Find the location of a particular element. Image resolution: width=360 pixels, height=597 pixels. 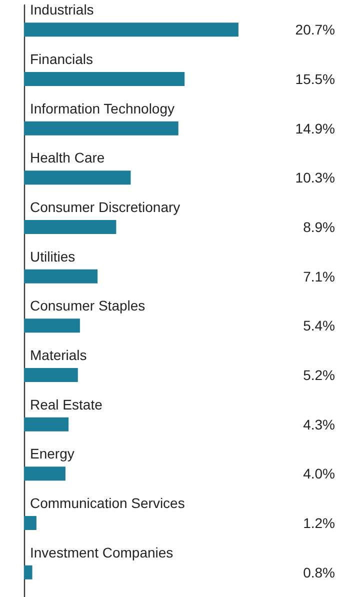

y-tick-label: Consumer Discretionary is located at coordinates (105, 207).